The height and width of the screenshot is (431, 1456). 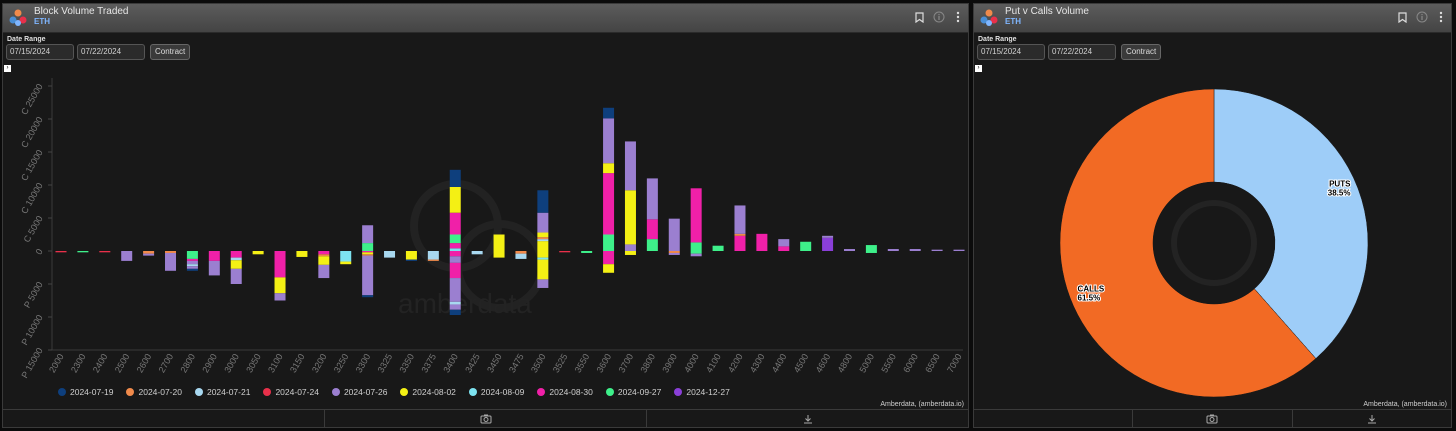 What do you see at coordinates (919, 17) in the screenshot?
I see `bookmark-icon` at bounding box center [919, 17].